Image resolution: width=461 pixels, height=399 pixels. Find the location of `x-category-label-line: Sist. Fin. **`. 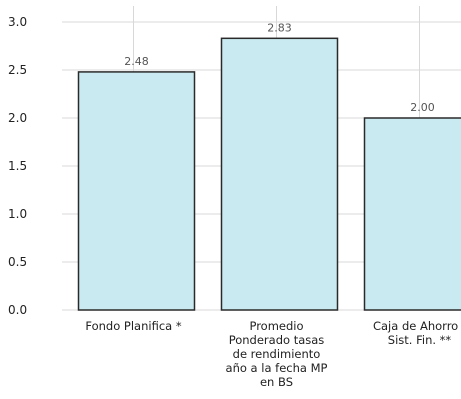

x-category-label-line: Sist. Fin. ** is located at coordinates (420, 340).